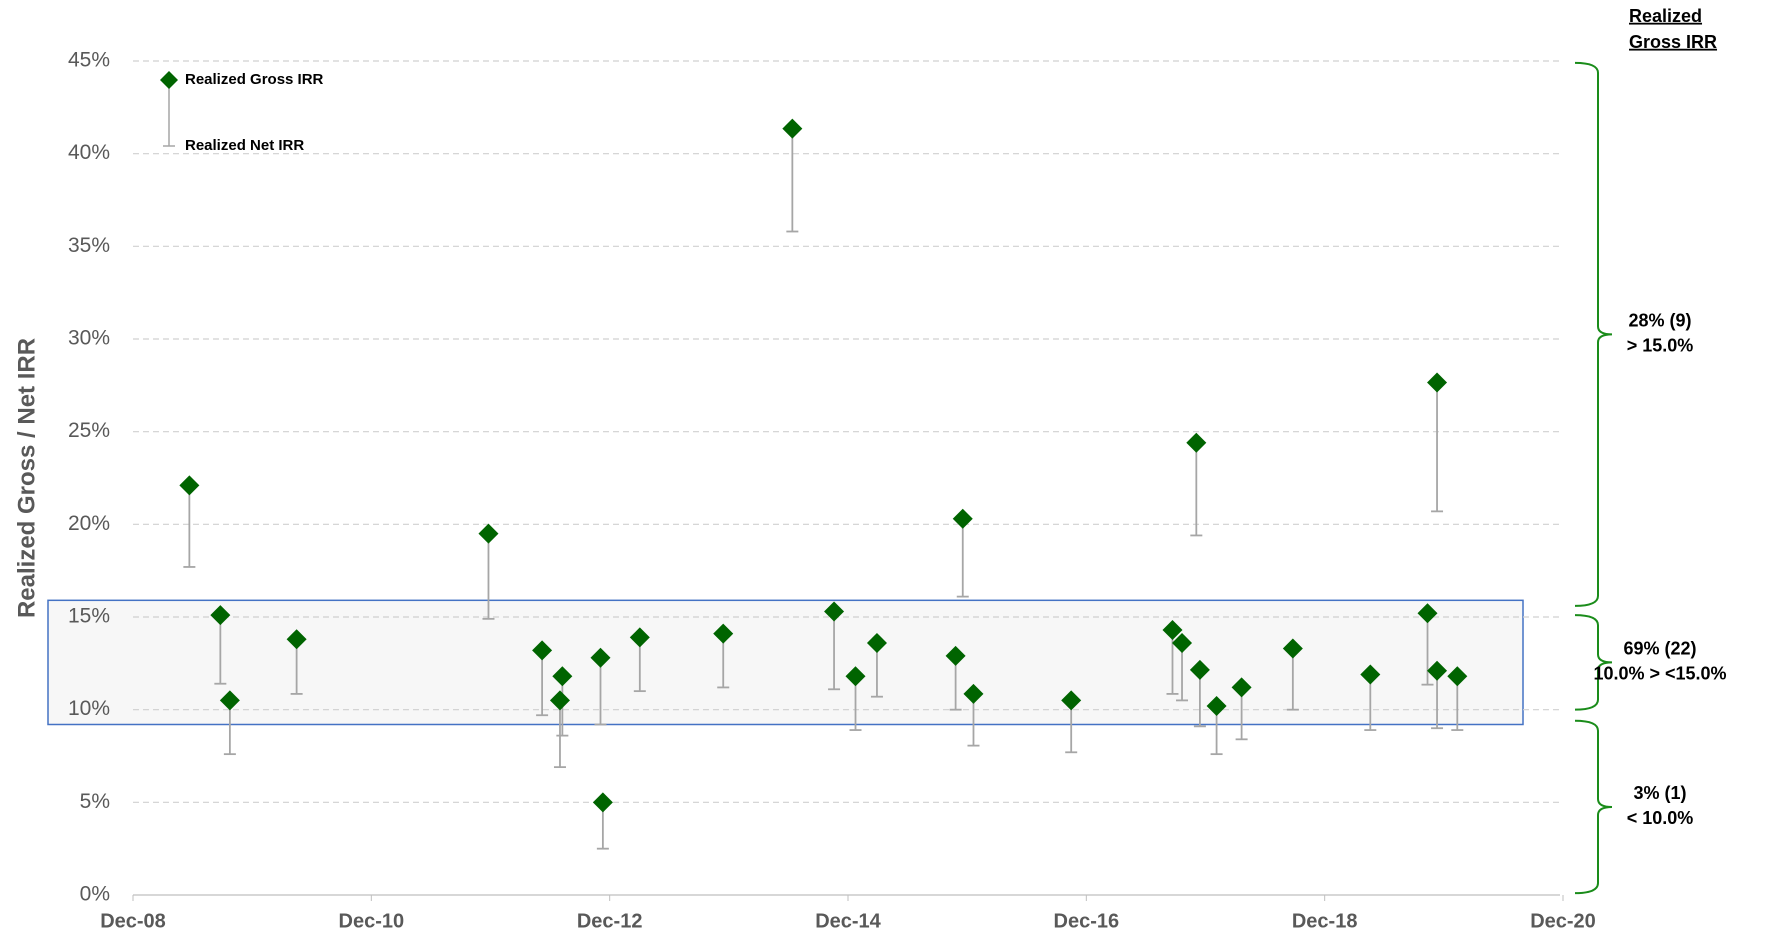 The image size is (1792, 931). I want to click on y-axis-label: Realized Gross / Net IRR, so click(26, 478).